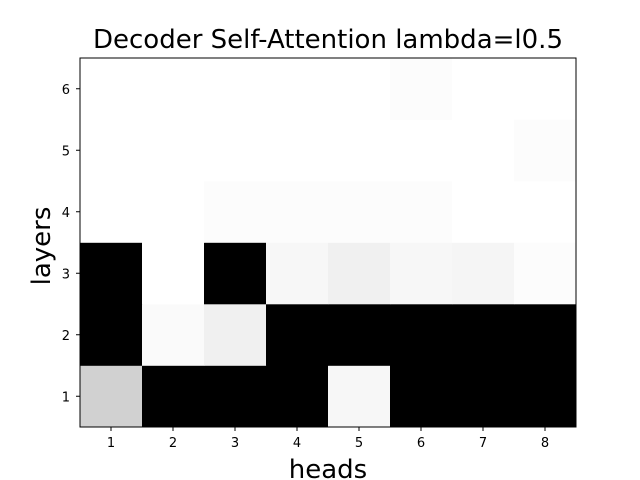 This screenshot has width=640, height=480. I want to click on y-tick-label: 2, so click(66, 336).